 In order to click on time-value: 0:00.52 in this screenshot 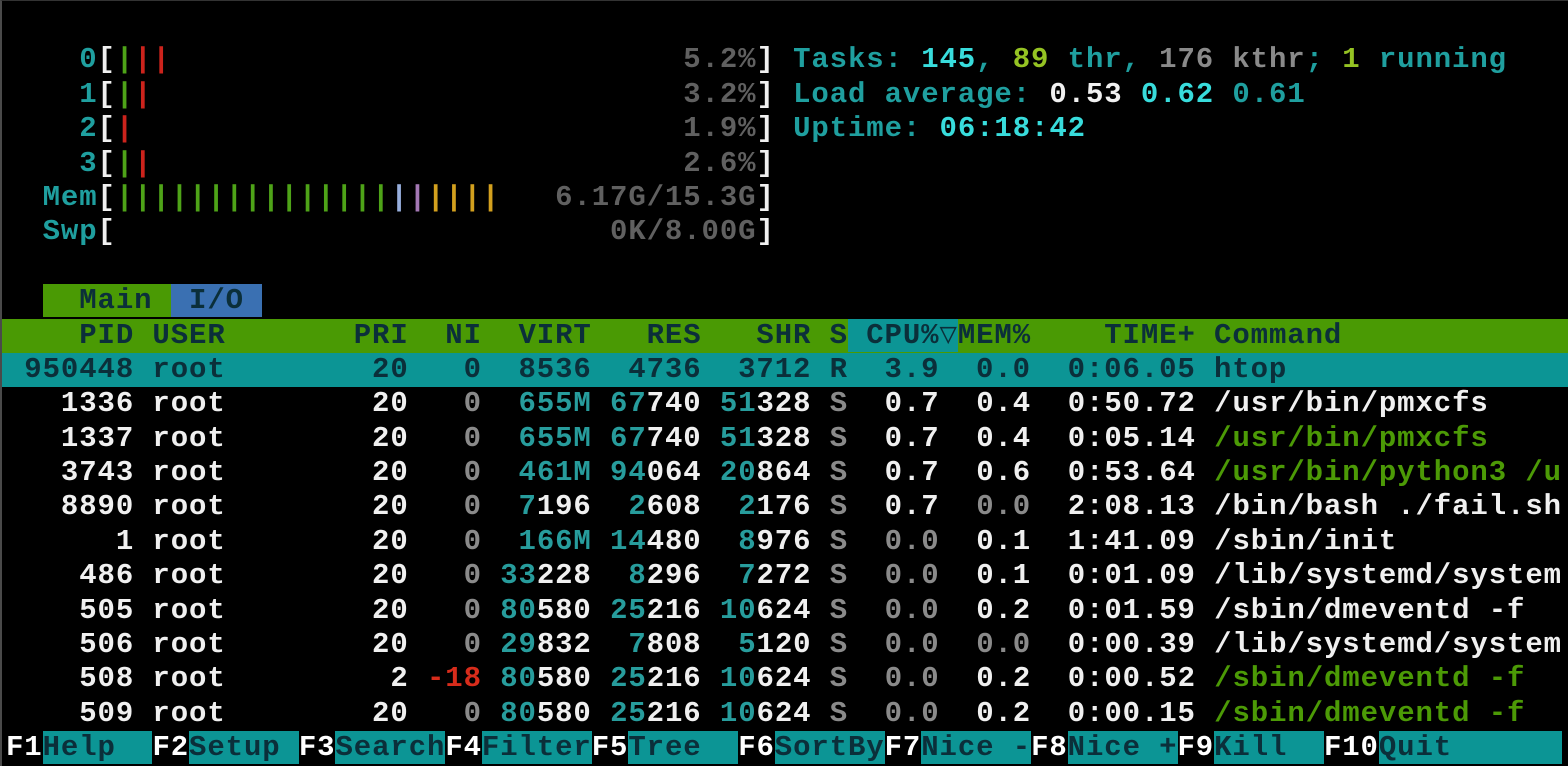, I will do `click(1131, 679)`.